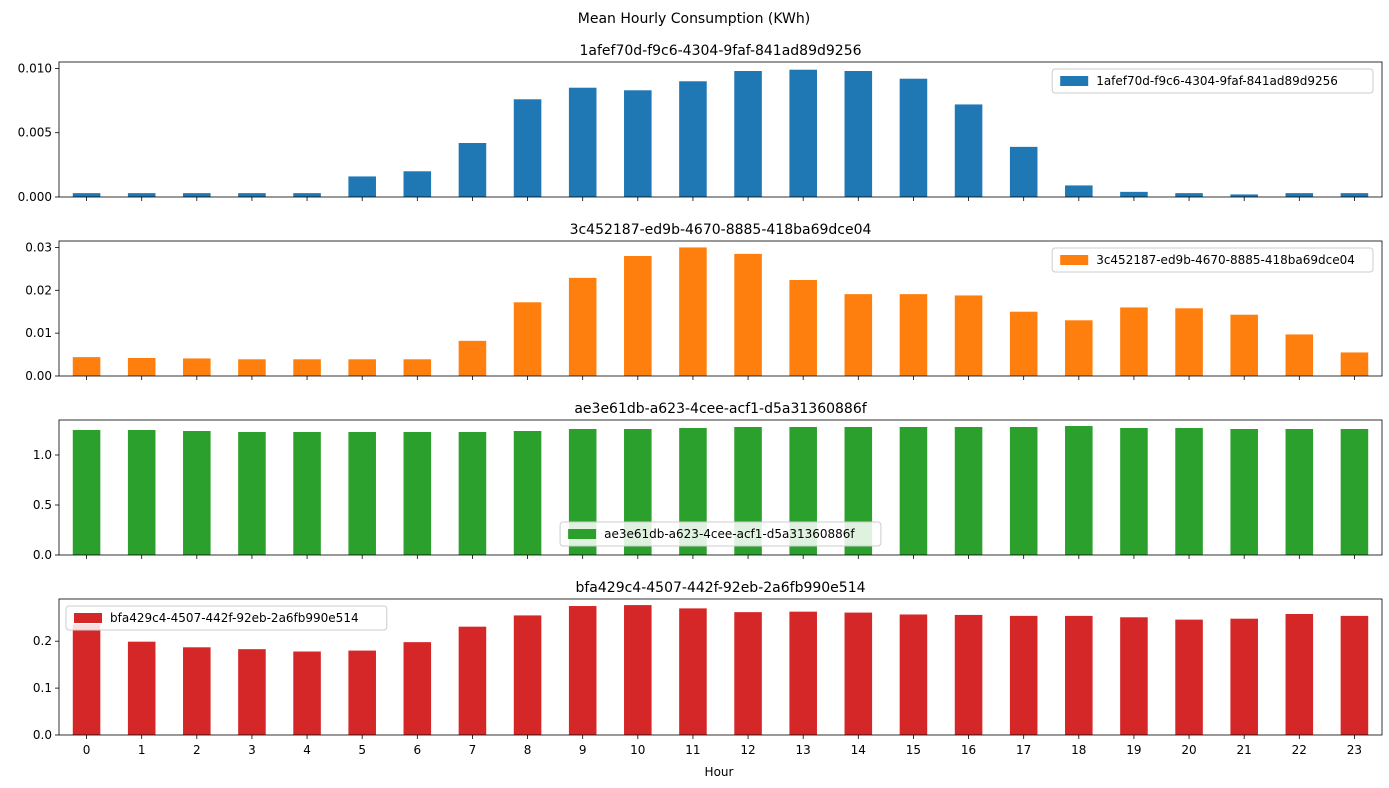  I want to click on x-tick-label: 9, so click(583, 750).